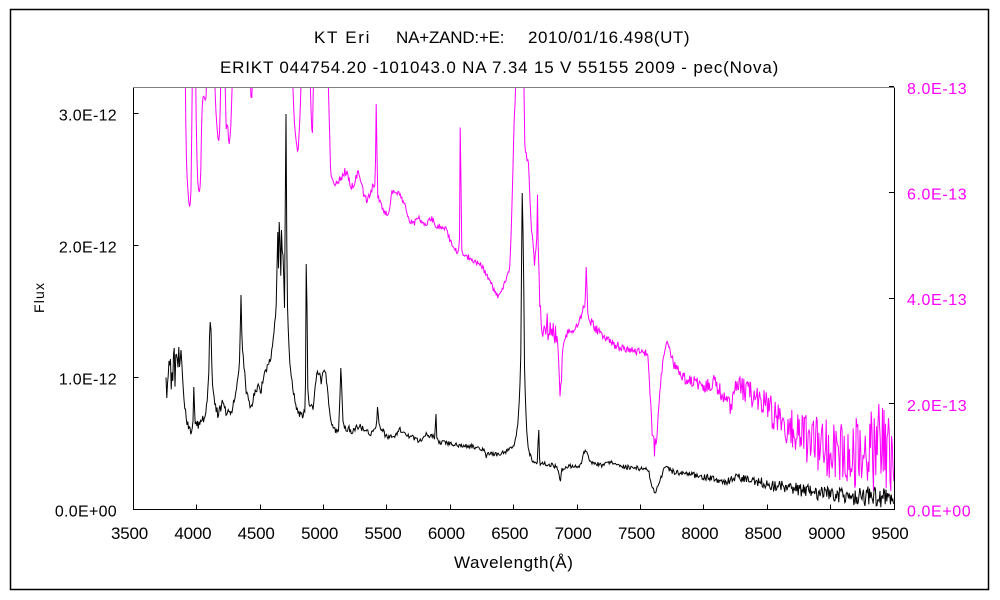 The width and height of the screenshot is (1000, 600). Describe the element at coordinates (609, 37) in the screenshot. I see `svg-text: 2010/01/16.498(UT)` at that location.